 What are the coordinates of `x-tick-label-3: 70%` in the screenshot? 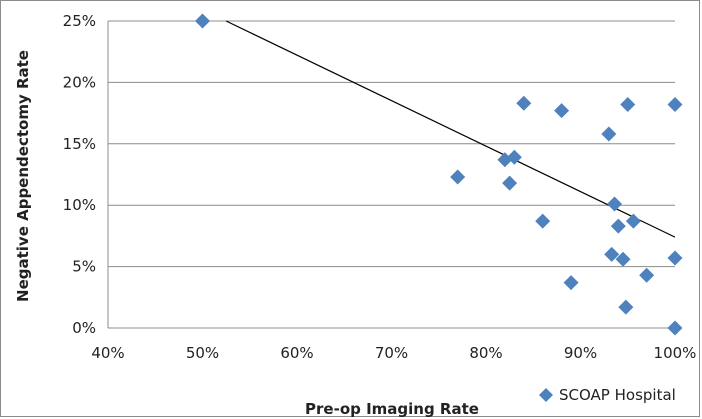 It's located at (391, 353).